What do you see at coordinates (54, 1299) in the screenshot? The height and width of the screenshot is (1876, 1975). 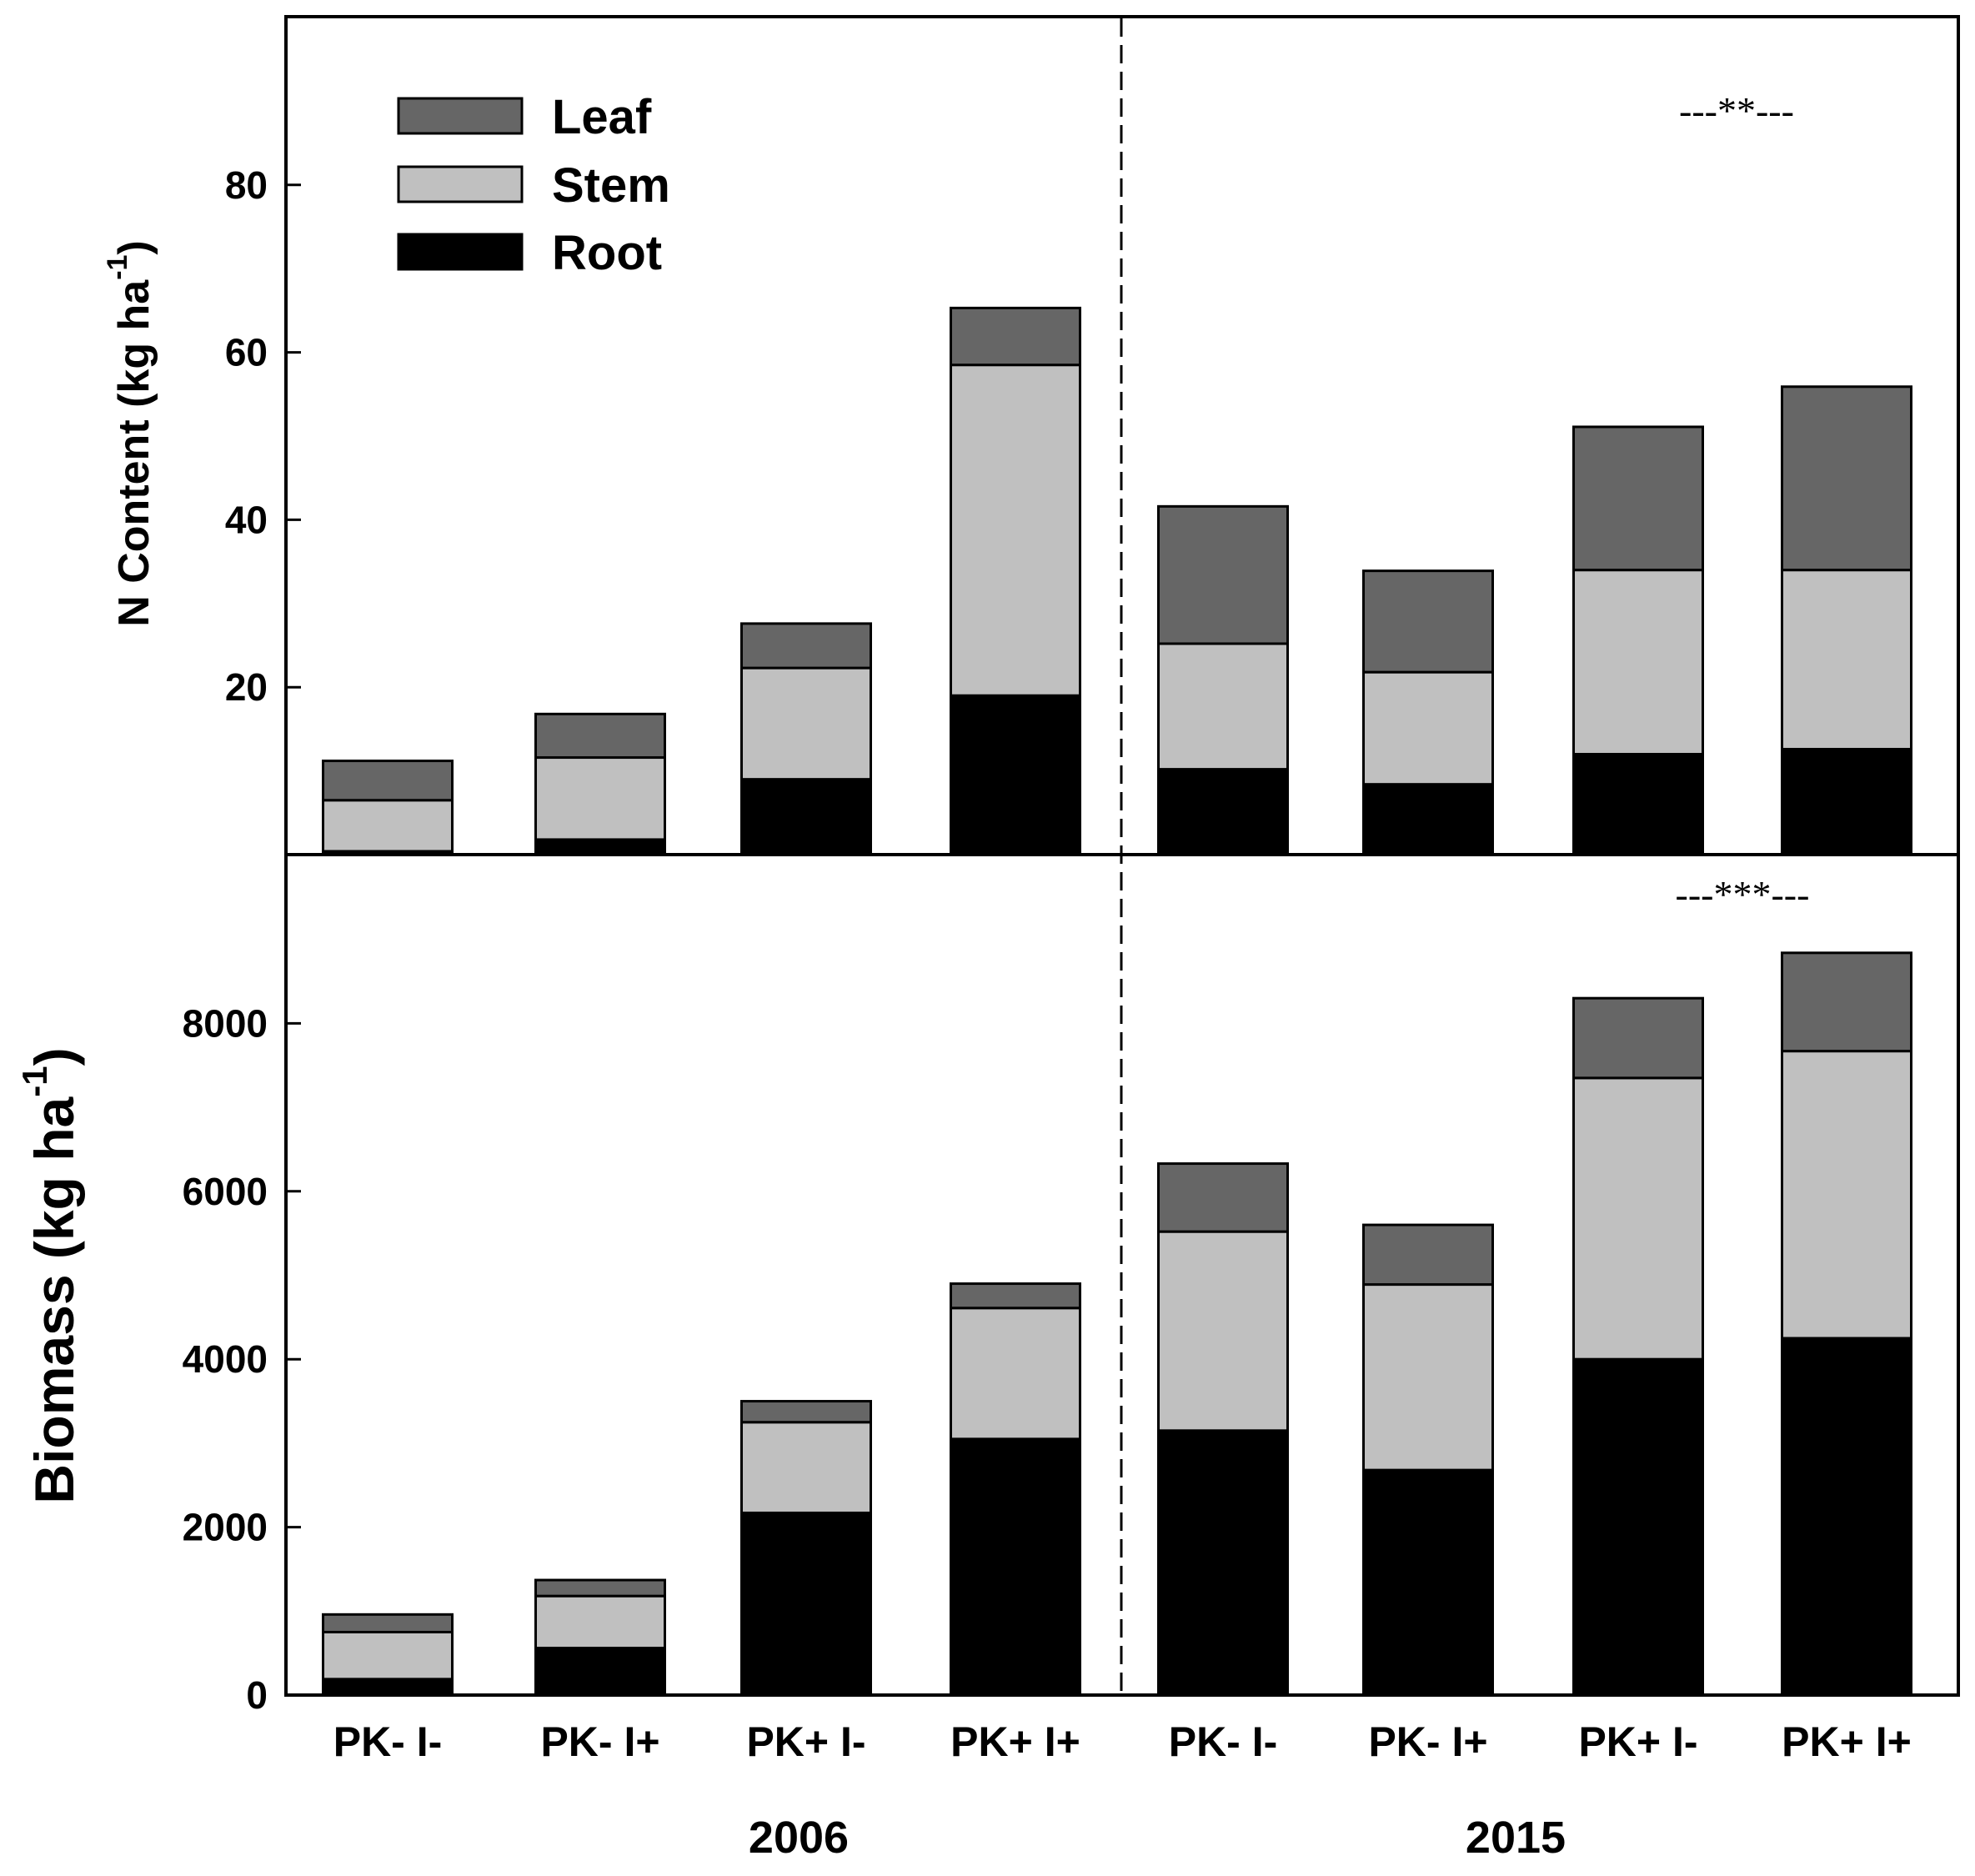 I see `biomass-y-axis-title-main: Biomass (kg ha` at bounding box center [54, 1299].